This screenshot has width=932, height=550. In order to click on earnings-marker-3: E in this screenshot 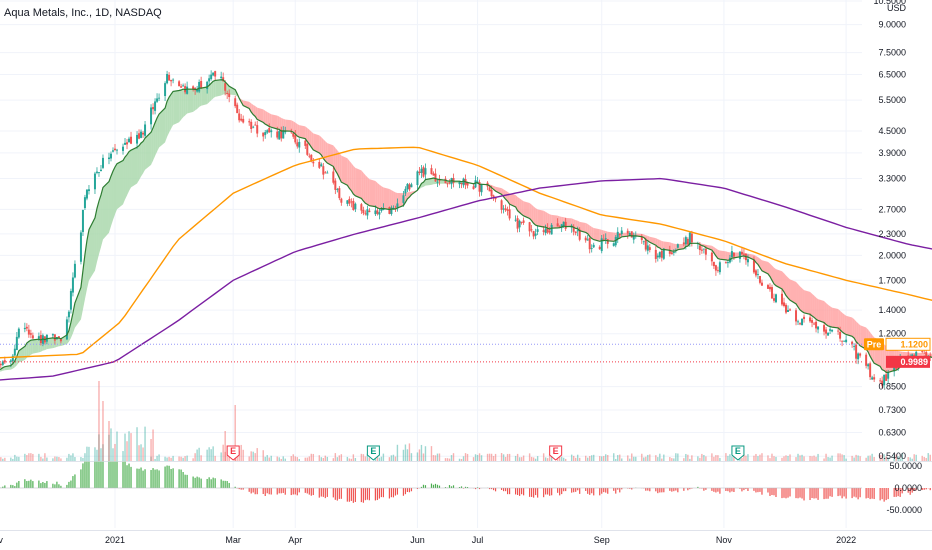, I will do `click(738, 453)`.